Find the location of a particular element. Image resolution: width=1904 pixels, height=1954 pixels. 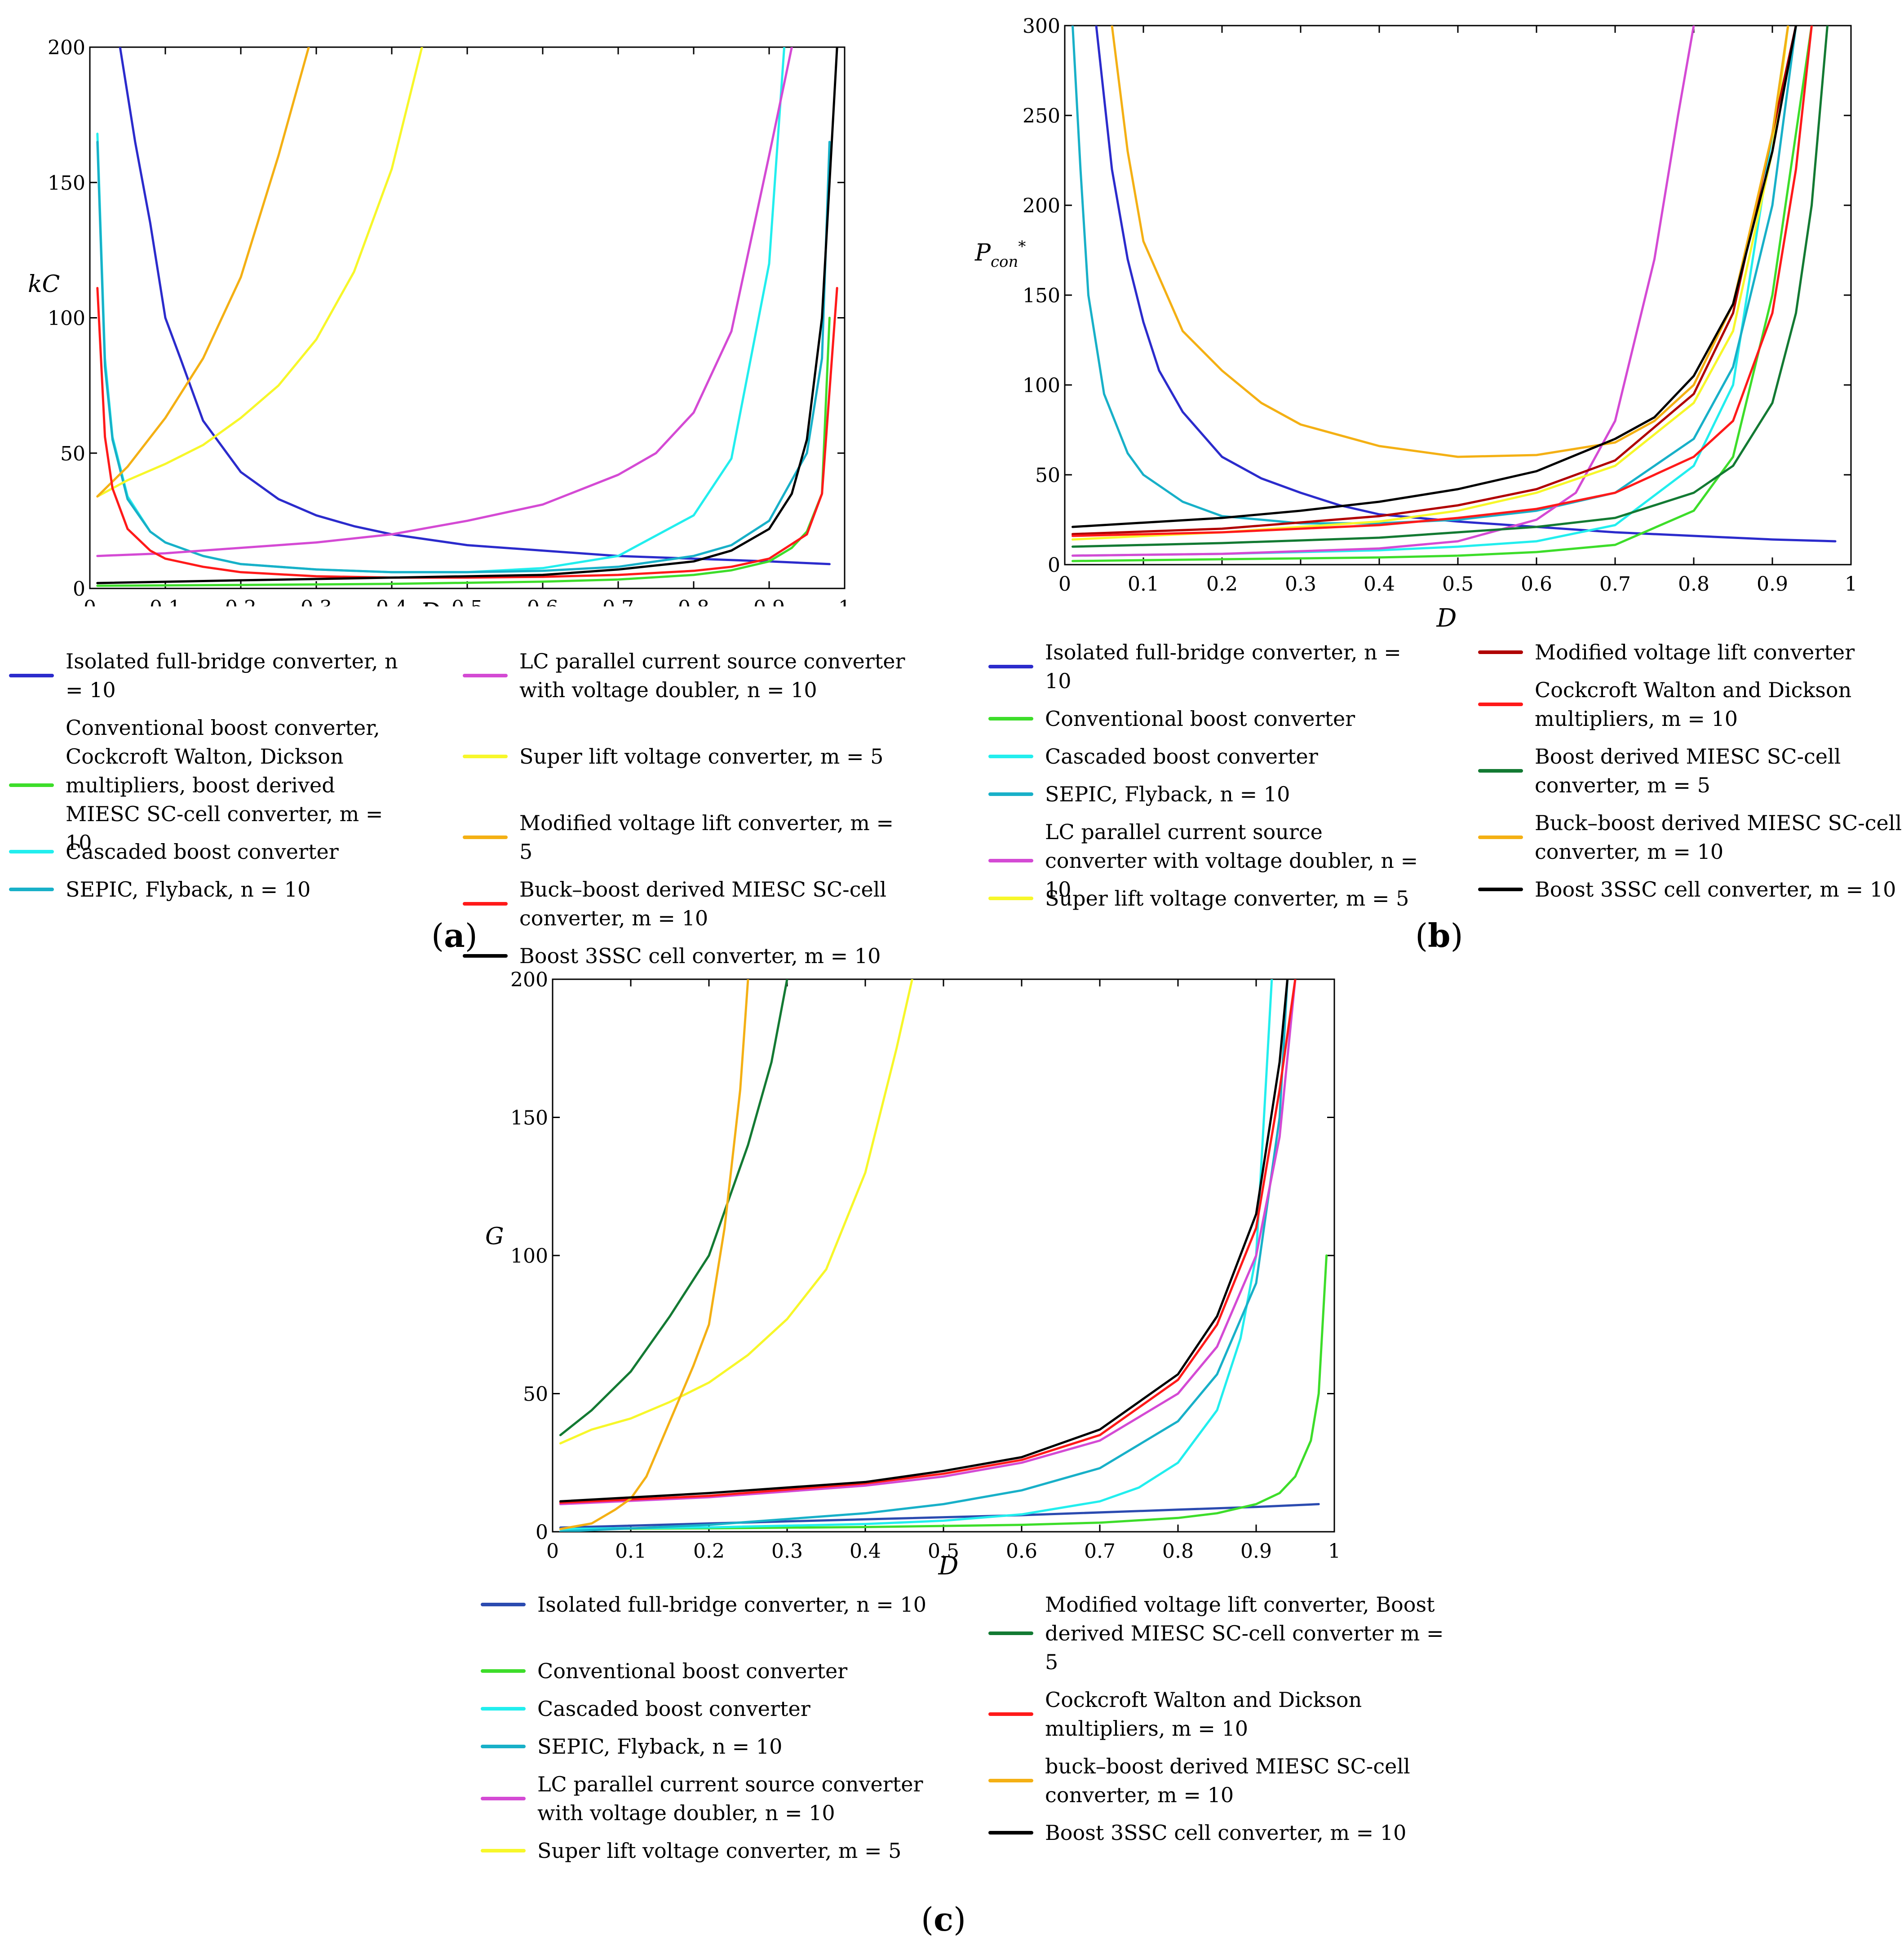

x-tick-label: 0.2 is located at coordinates (241, 601).